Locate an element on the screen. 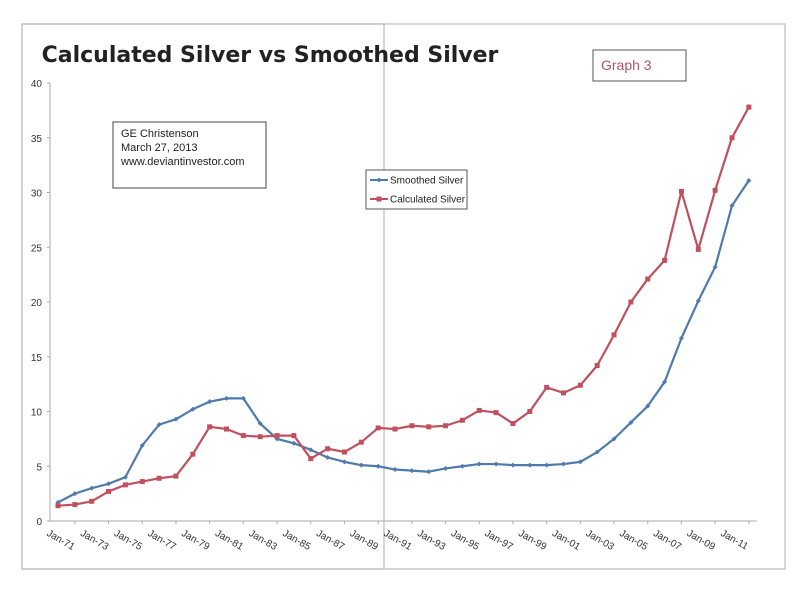 The height and width of the screenshot is (598, 800). x-tick-label: Jan-75 is located at coordinates (128, 540).